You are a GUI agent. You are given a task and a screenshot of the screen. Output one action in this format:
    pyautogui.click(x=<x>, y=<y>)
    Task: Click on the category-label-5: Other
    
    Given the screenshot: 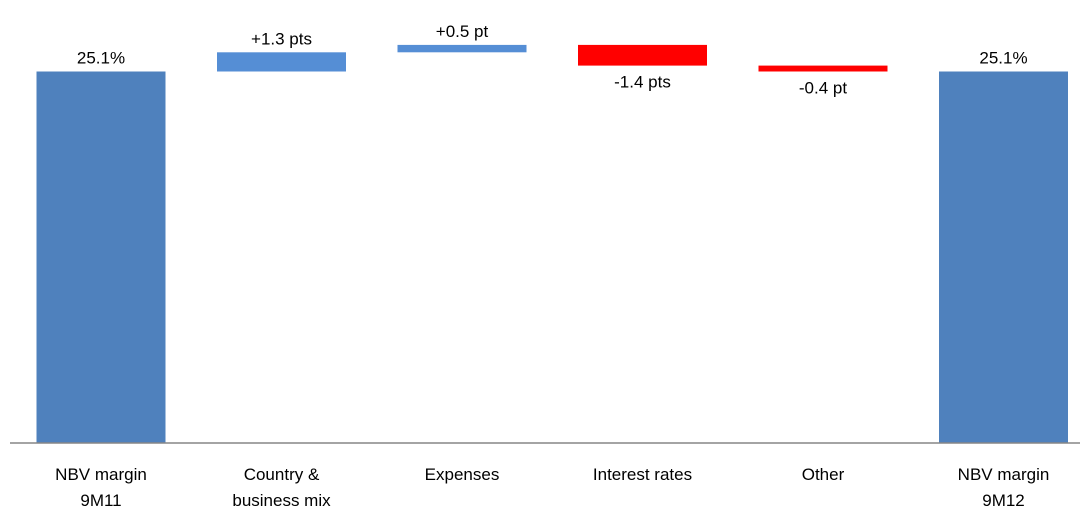 What is the action you would take?
    pyautogui.click(x=823, y=474)
    